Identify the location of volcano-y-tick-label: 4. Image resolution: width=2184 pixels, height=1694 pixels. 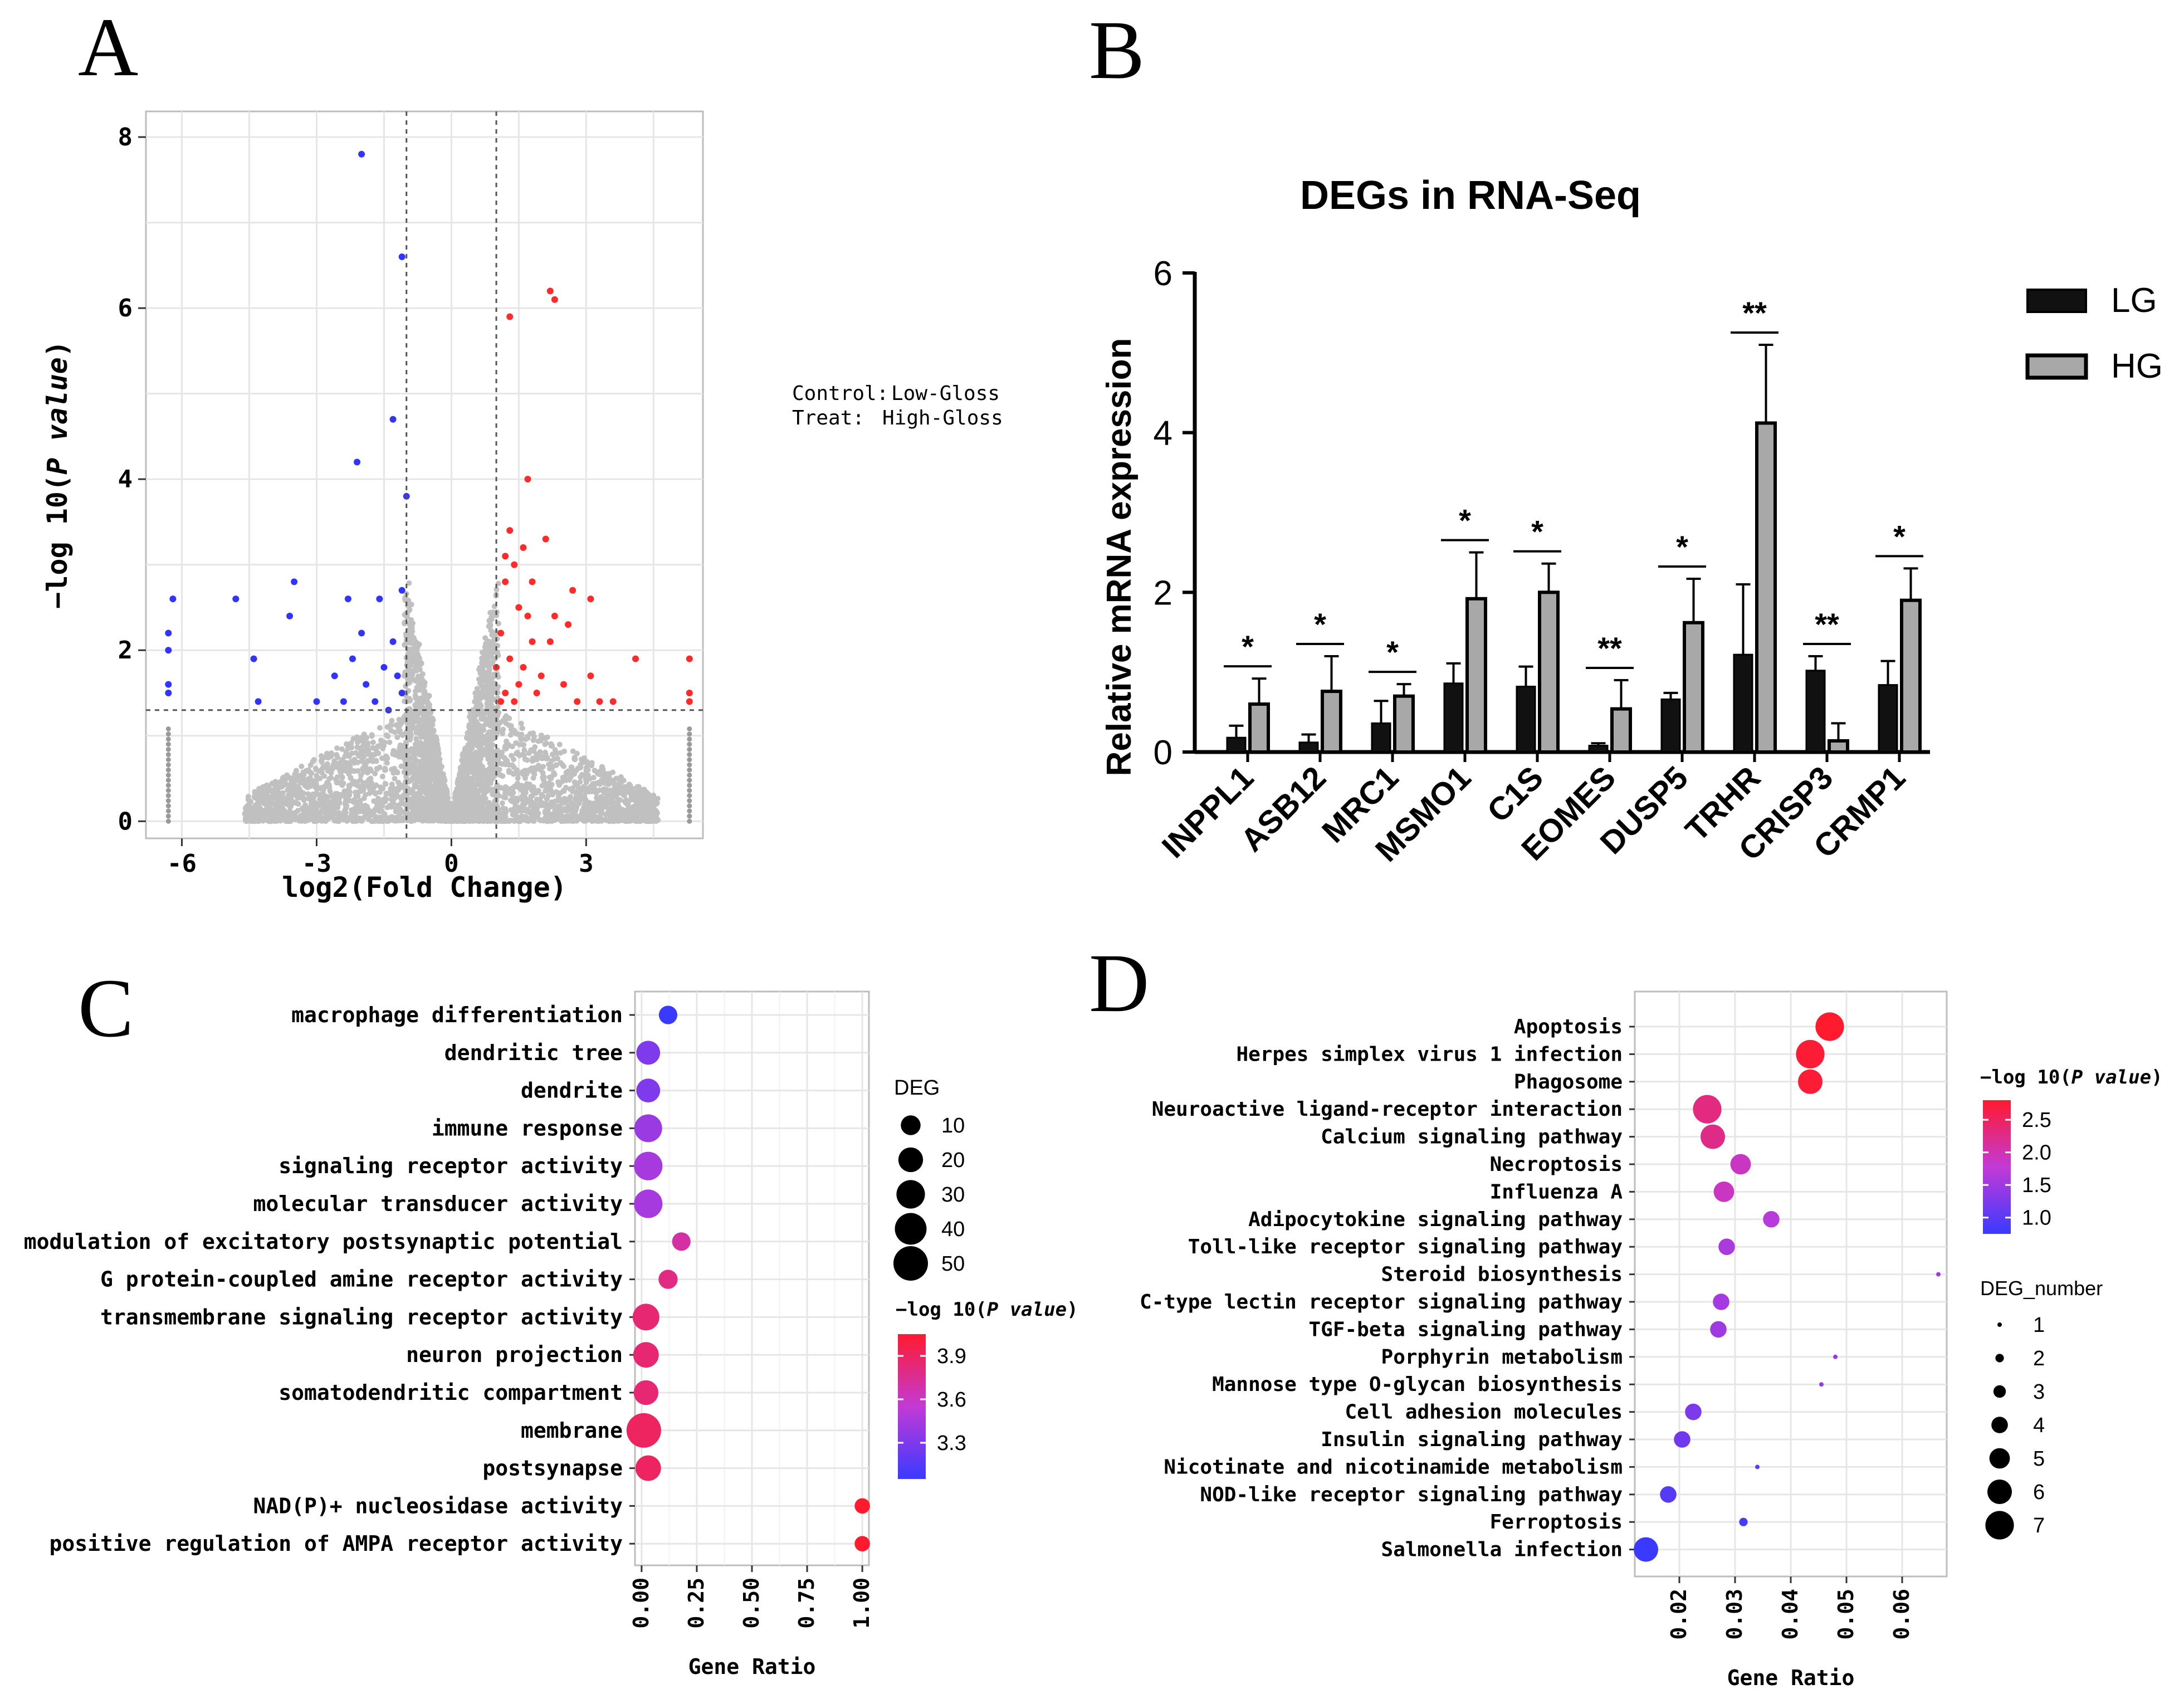
(126, 479).